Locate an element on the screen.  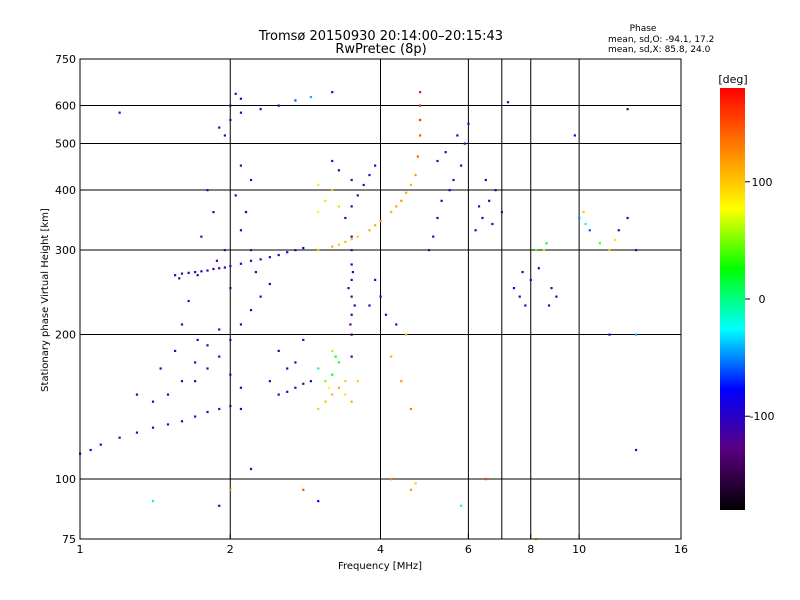
colorbar-tick-label: -100 is located at coordinates (762, 416).